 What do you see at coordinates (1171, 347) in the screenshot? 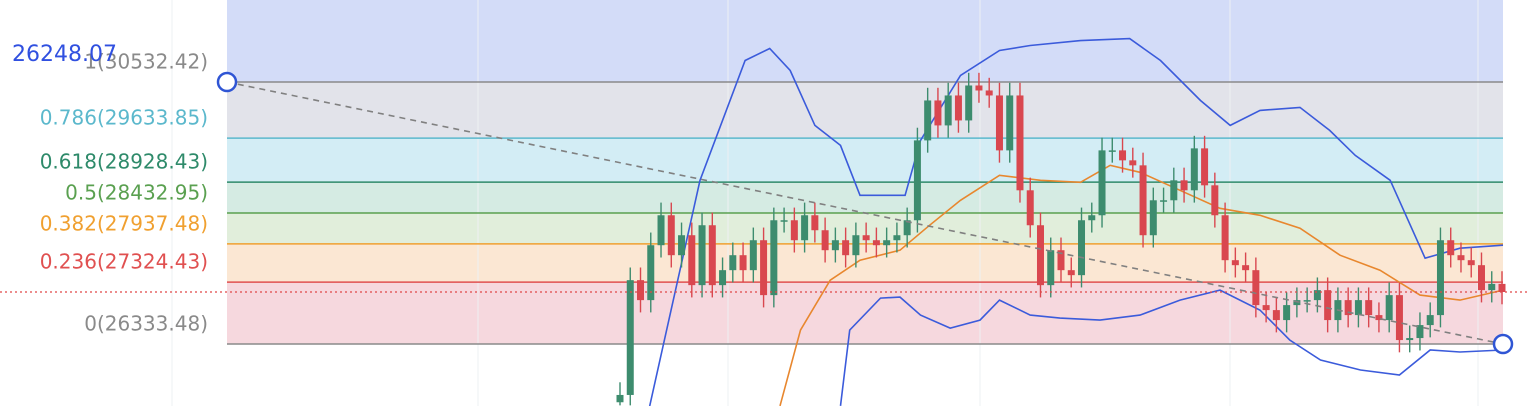
I see `band-line` at bounding box center [1171, 347].